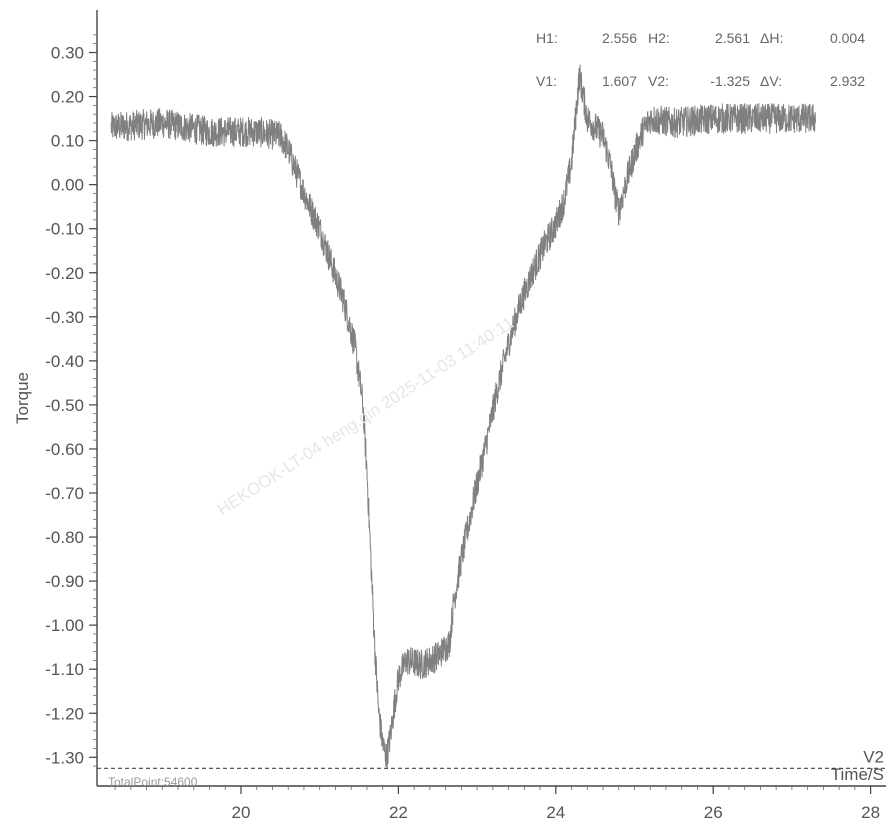  Describe the element at coordinates (153, 782) in the screenshot. I see `total-point-label: TotalPoint:54600` at that location.